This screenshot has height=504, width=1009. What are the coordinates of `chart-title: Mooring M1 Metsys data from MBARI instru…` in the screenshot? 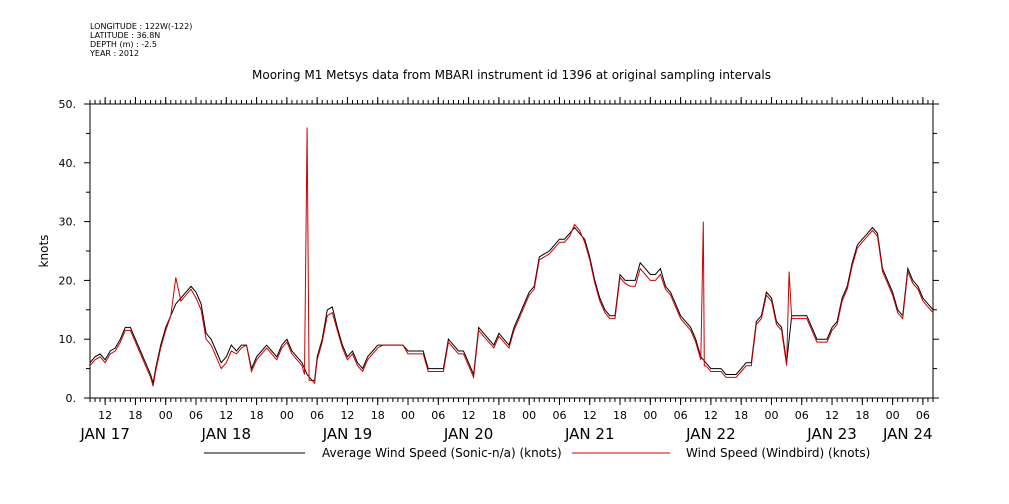 It's located at (511, 75).